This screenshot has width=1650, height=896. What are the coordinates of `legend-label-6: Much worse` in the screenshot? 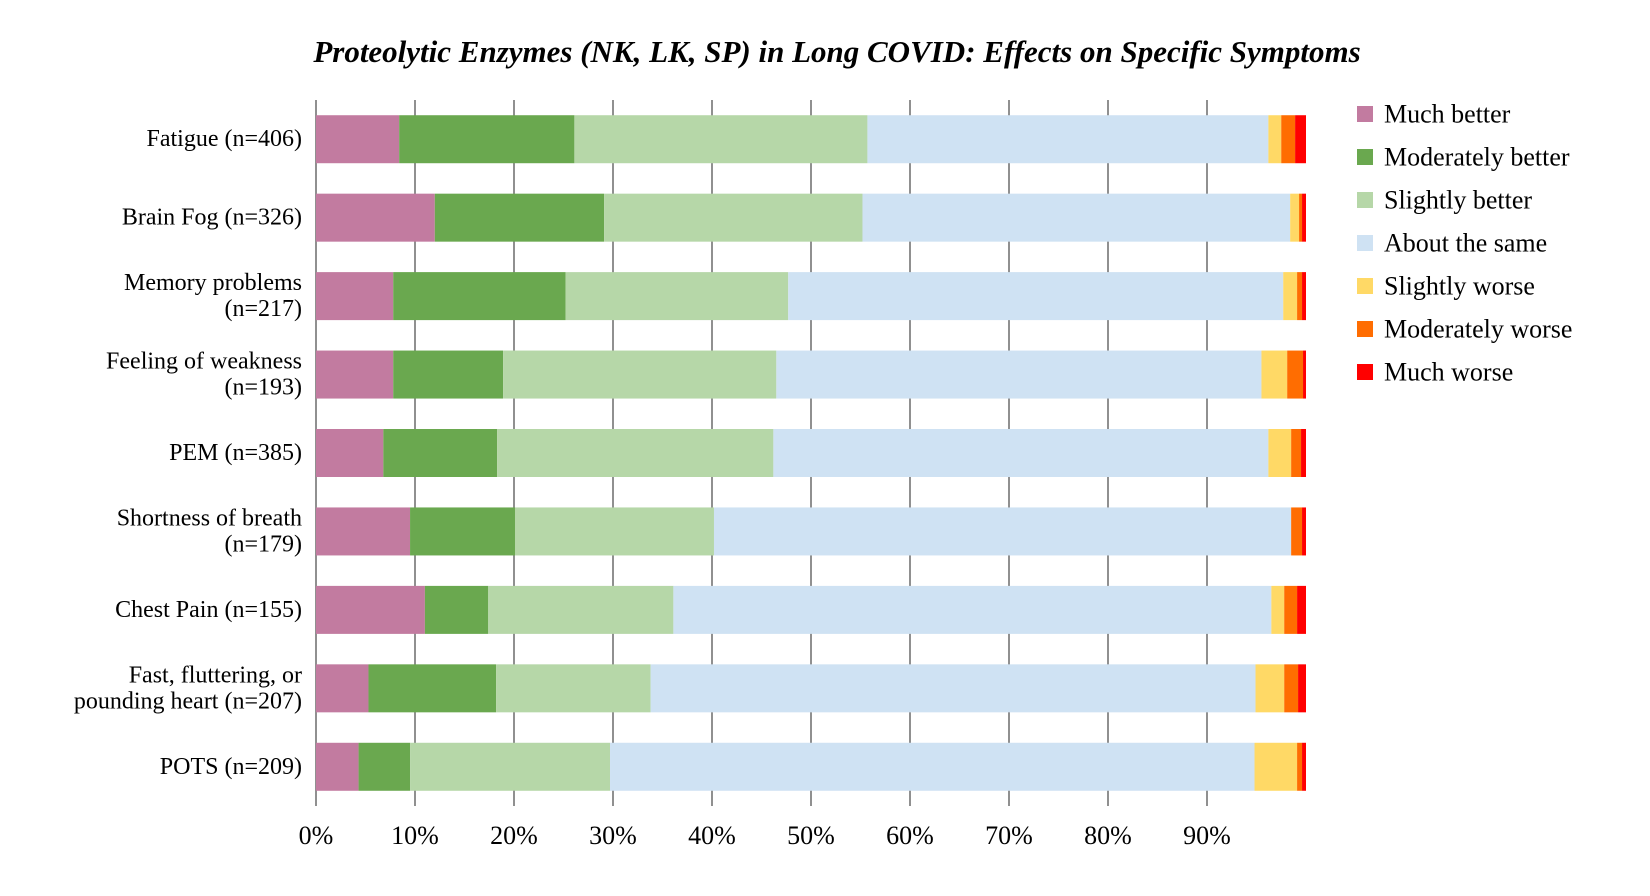 It's located at (1448, 372).